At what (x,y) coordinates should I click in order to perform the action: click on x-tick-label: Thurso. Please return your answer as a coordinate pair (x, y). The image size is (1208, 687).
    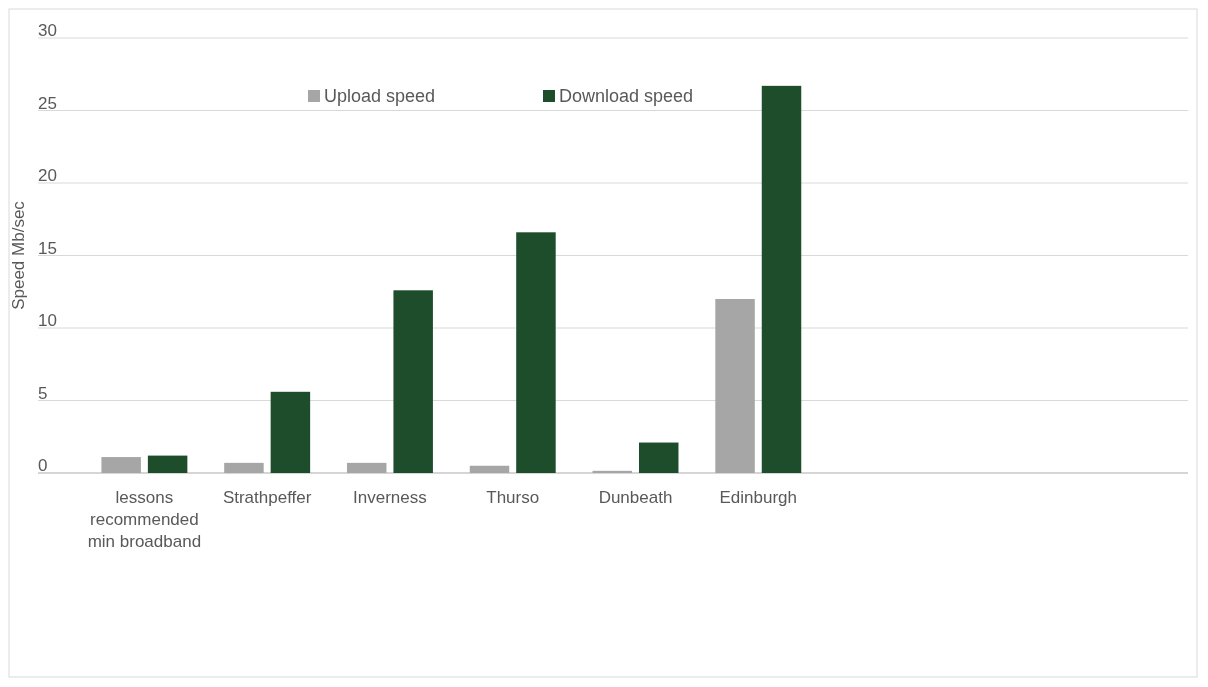
    Looking at the image, I should click on (513, 497).